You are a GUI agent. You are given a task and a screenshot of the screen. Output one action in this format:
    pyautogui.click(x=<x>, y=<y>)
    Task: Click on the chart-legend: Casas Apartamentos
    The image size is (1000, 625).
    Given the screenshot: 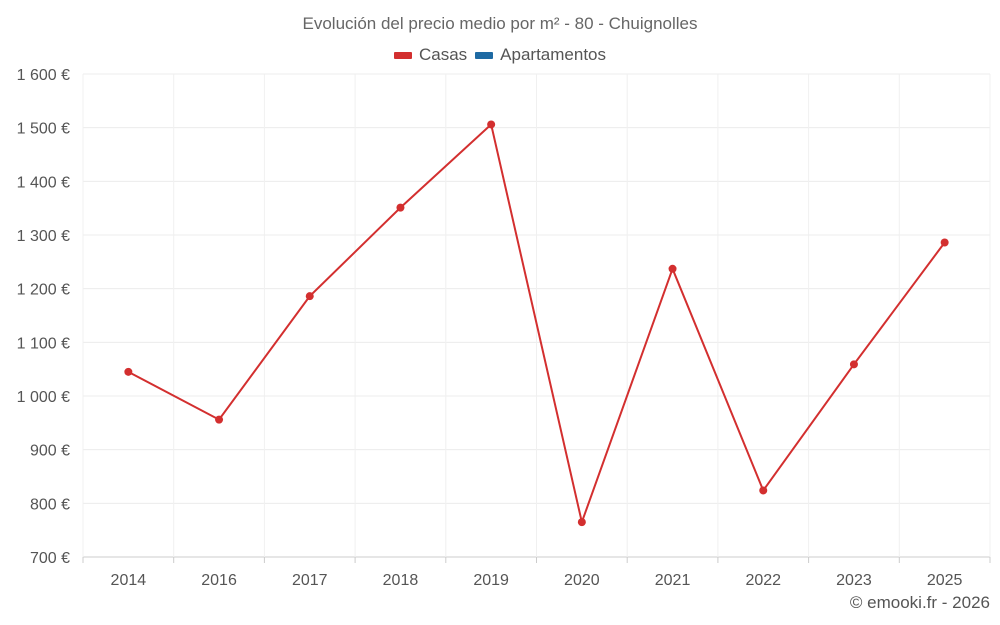 What is the action you would take?
    pyautogui.click(x=500, y=55)
    